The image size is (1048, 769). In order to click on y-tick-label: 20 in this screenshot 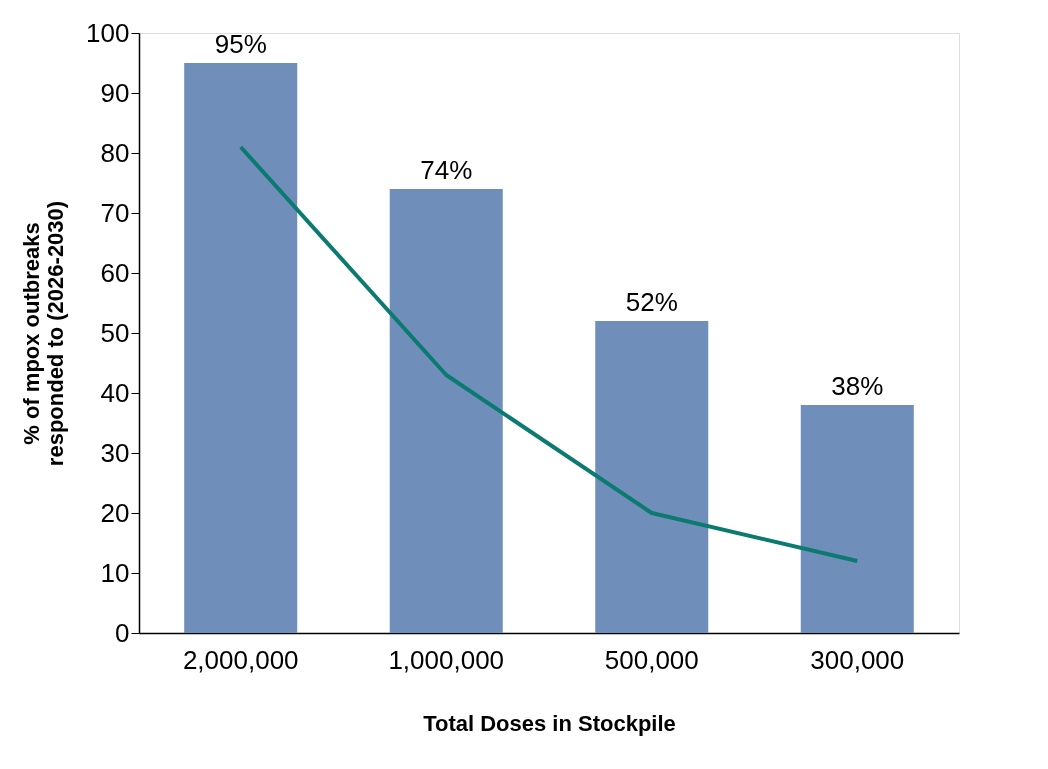, I will do `click(115, 512)`.